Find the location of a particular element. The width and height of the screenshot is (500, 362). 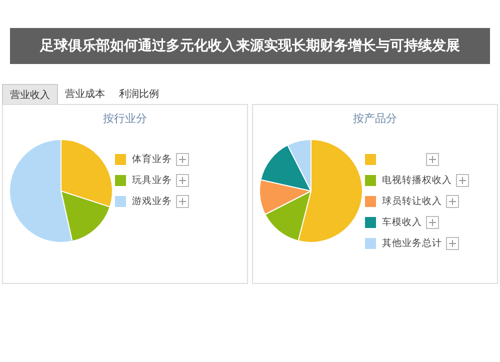

legend-label: 车模收入 is located at coordinates (402, 222).